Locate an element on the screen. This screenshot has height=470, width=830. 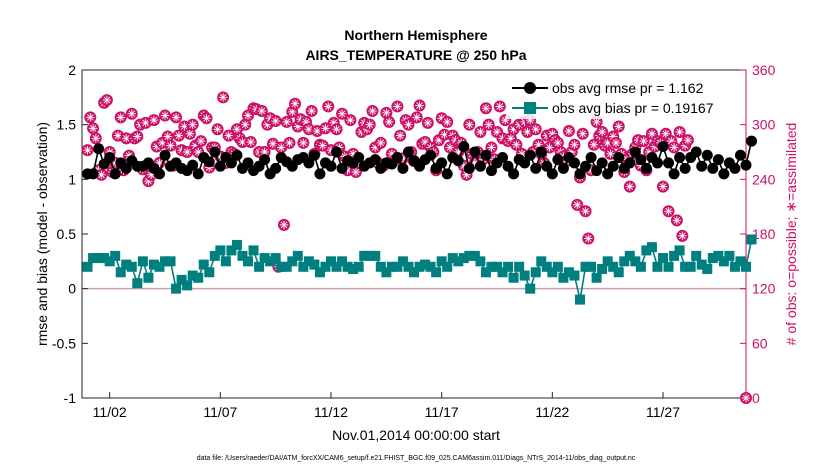
y-left-tick-label: 1 is located at coordinates (72, 179).